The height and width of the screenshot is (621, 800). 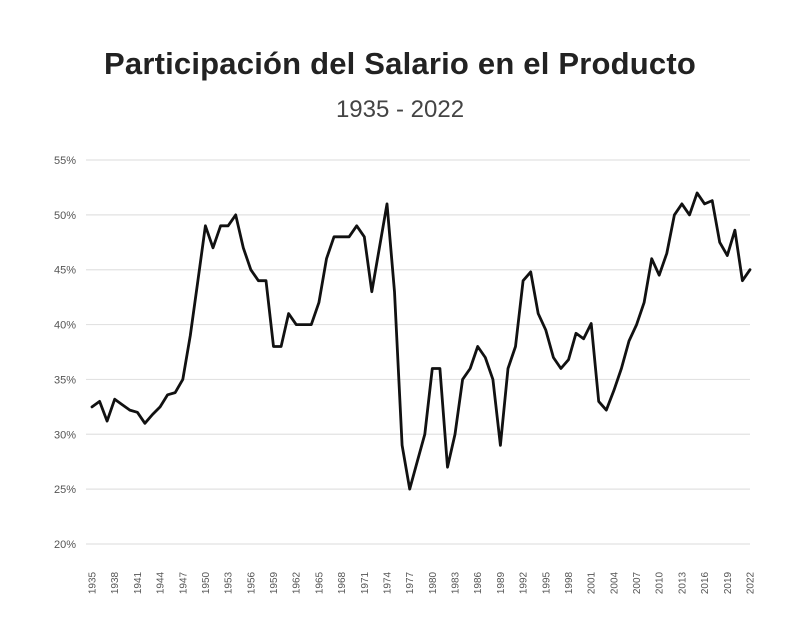 What do you see at coordinates (183, 582) in the screenshot?
I see `x-tick-label: 1947` at bounding box center [183, 582].